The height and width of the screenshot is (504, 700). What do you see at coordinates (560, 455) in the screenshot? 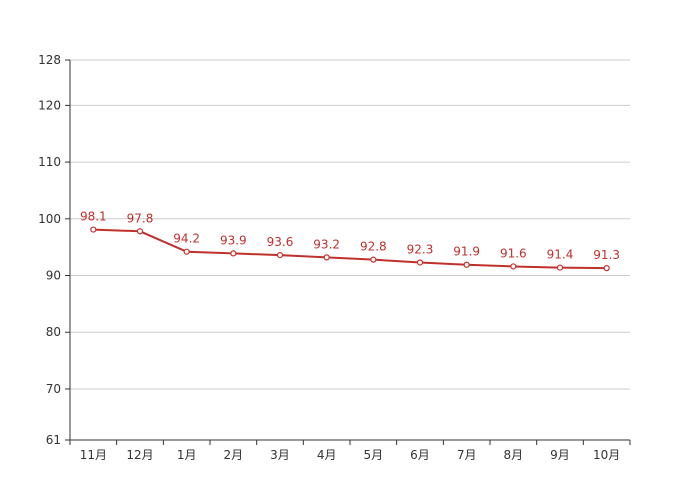
I see `x-tick-label: 9月` at bounding box center [560, 455].